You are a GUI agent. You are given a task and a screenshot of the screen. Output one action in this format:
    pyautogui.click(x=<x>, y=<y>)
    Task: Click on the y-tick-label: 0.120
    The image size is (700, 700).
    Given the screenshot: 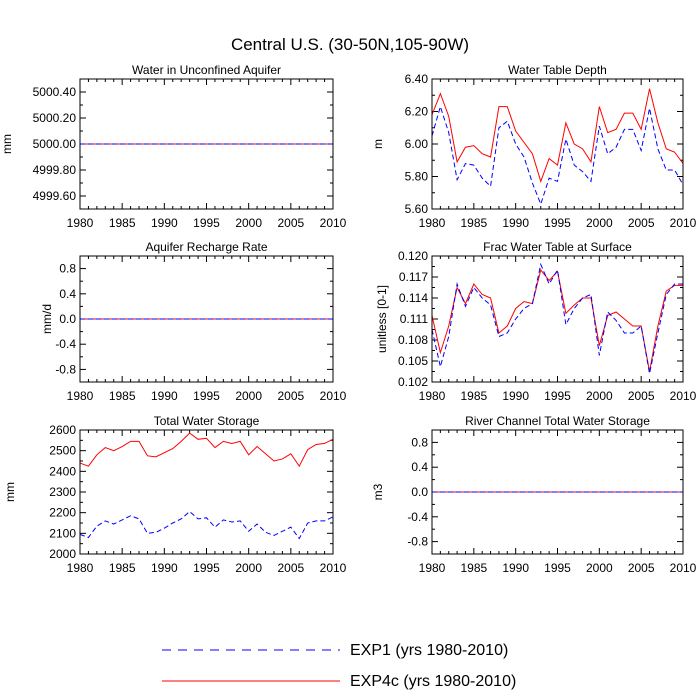 What is the action you would take?
    pyautogui.click(x=413, y=256)
    